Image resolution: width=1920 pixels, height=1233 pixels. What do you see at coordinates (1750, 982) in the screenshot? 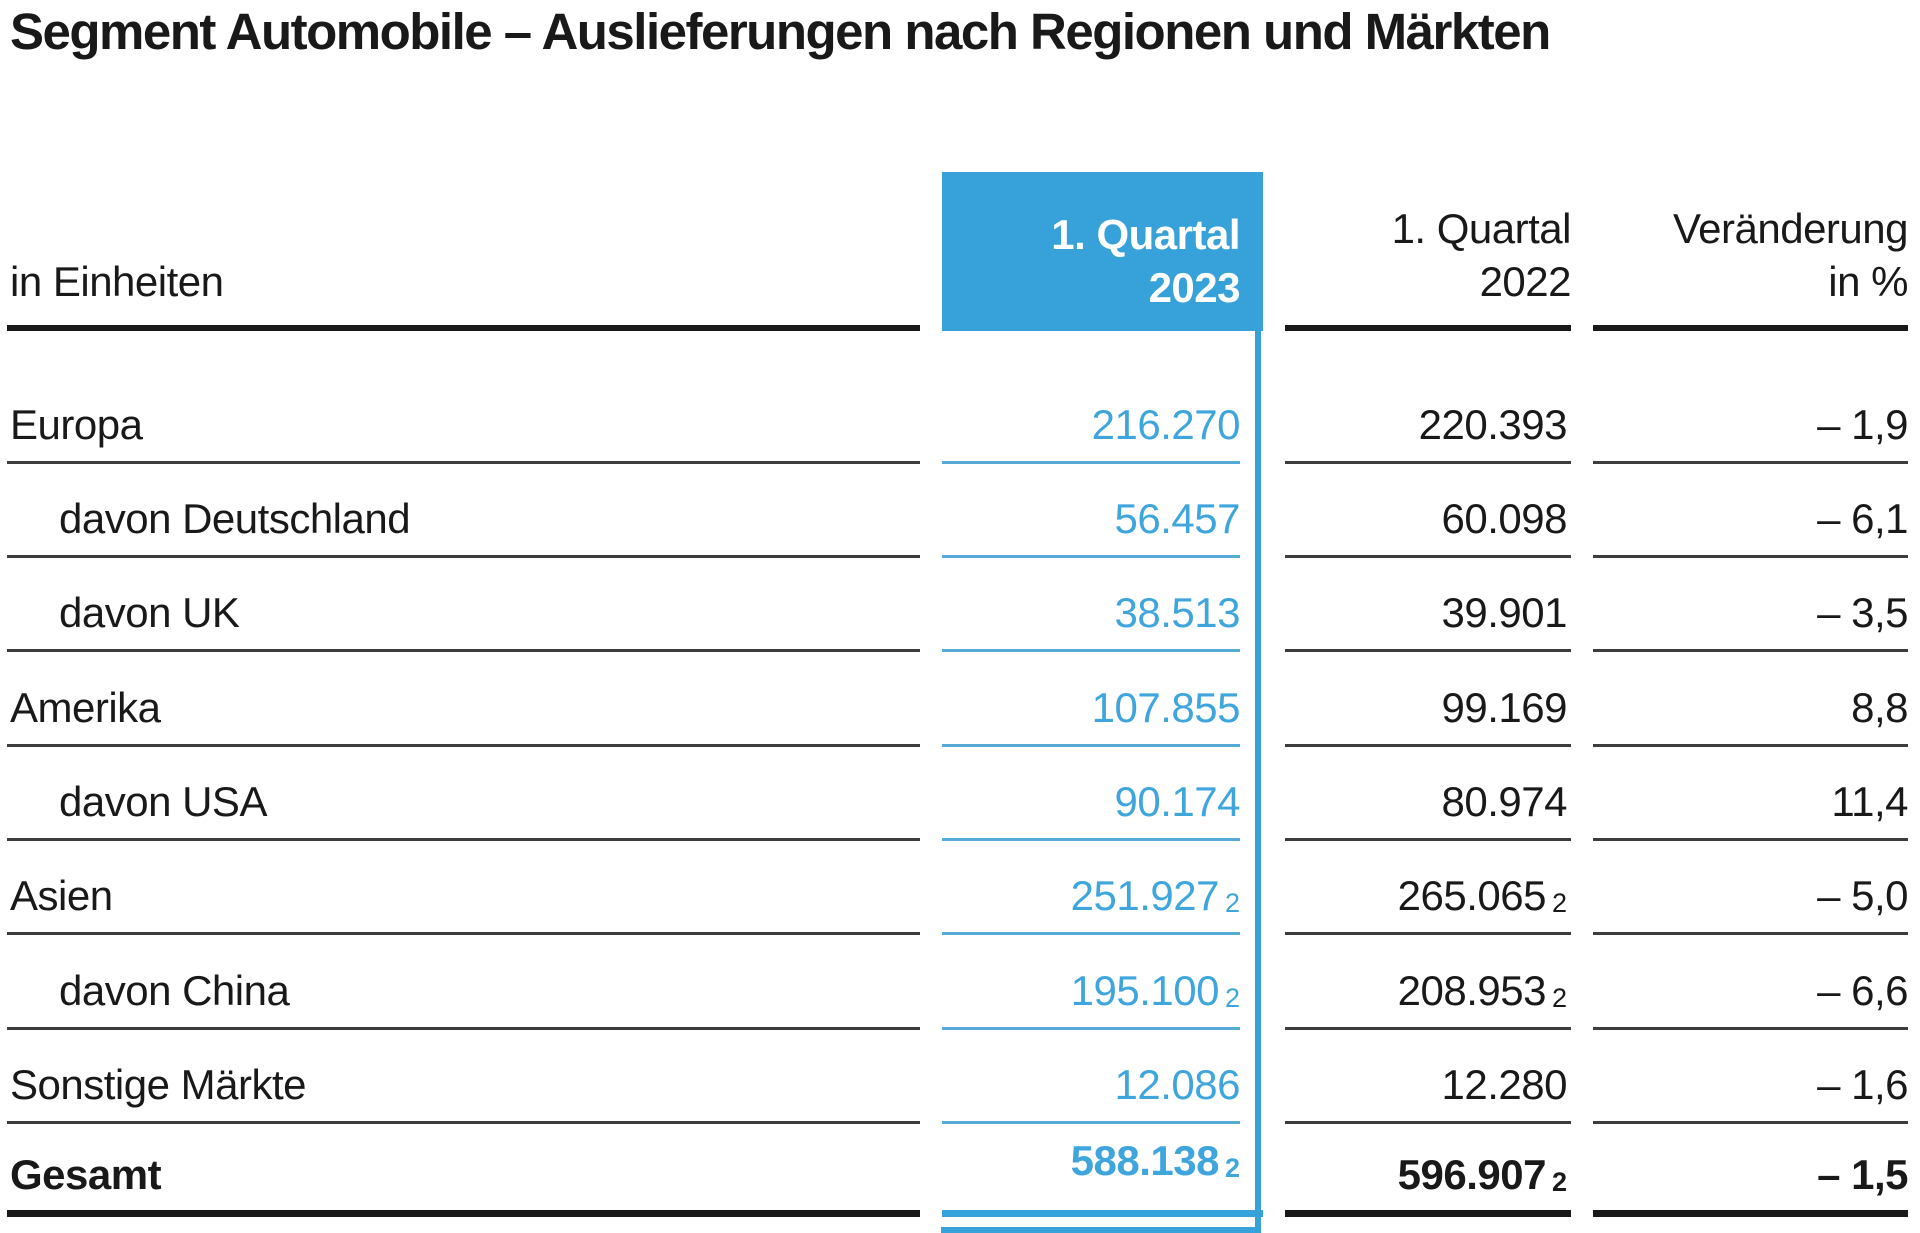
I see `cell-change: – 6,6` at bounding box center [1750, 982].